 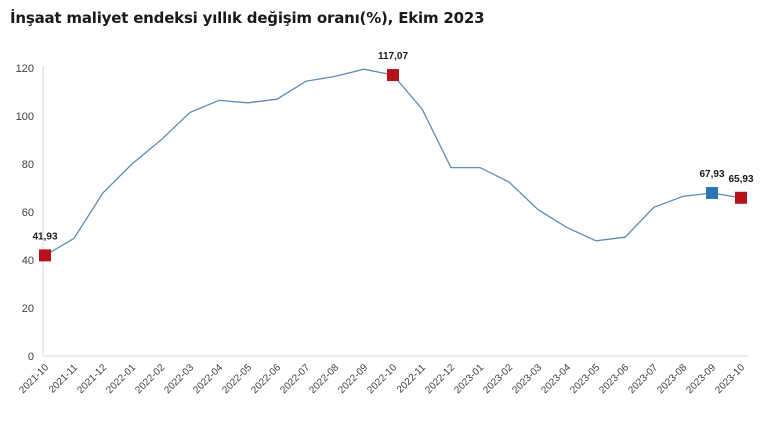 What do you see at coordinates (208, 379) in the screenshot?
I see `x-tick-label: 2022-04` at bounding box center [208, 379].